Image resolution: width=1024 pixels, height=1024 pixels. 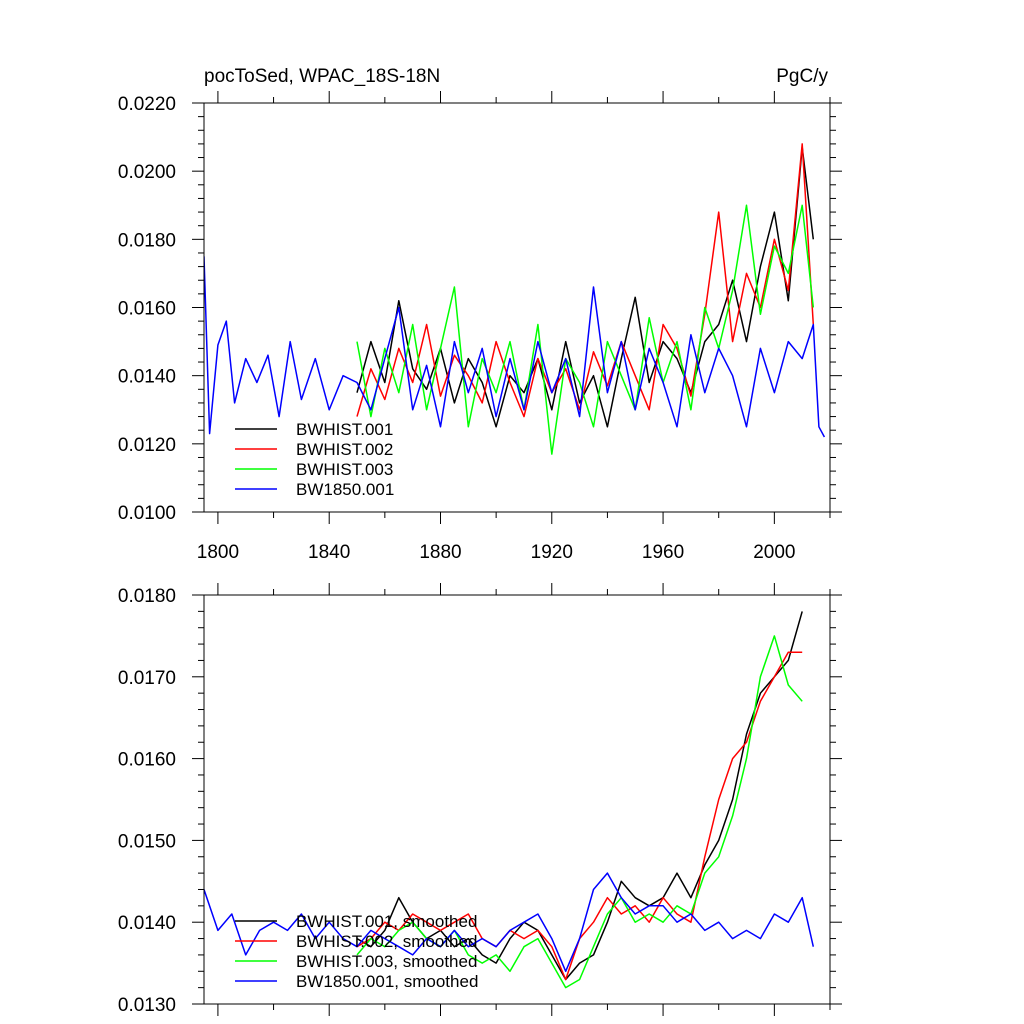 I want to click on top-y-tick-label-0: 0.0100, so click(x=147, y=513).